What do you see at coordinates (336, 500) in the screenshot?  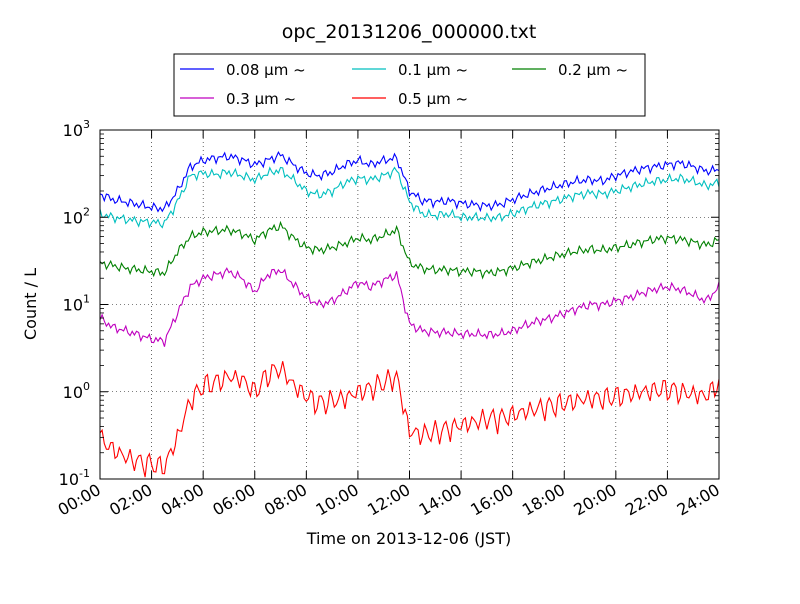 I see `x-tick-label: 10:00` at bounding box center [336, 500].